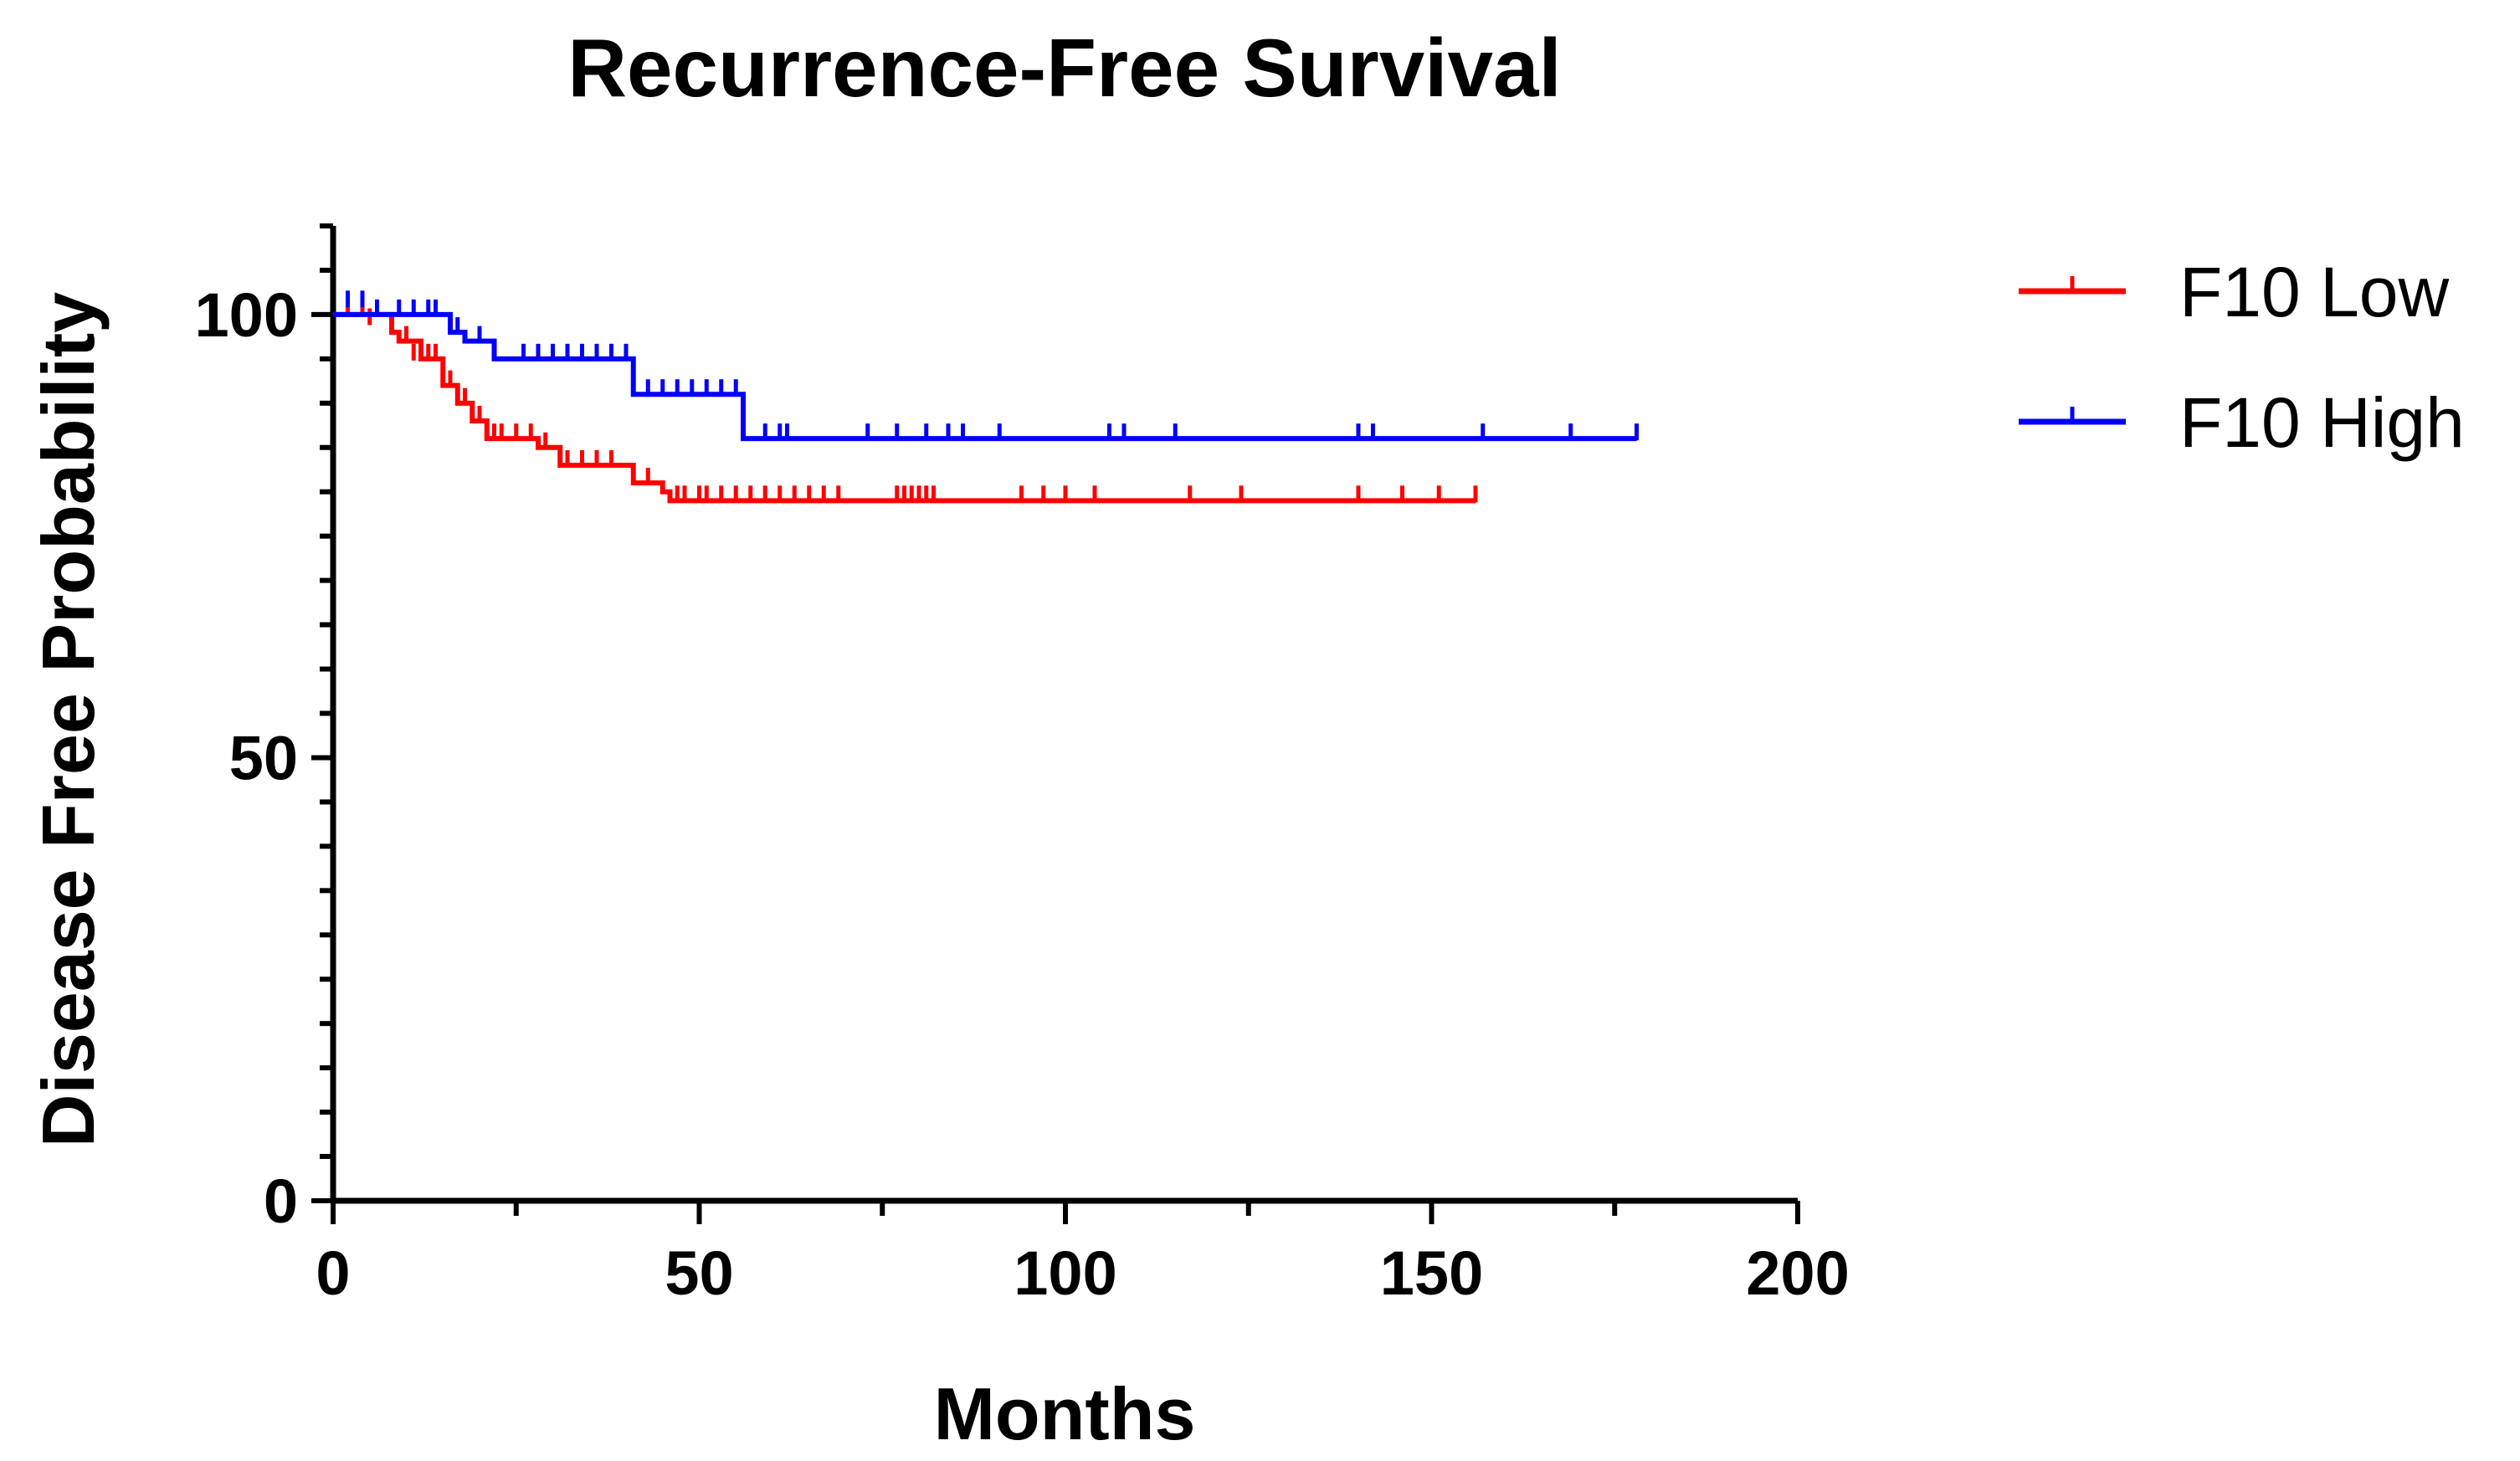 This screenshot has height=1461, width=2520. I want to click on y-tick-label: 100, so click(246, 315).